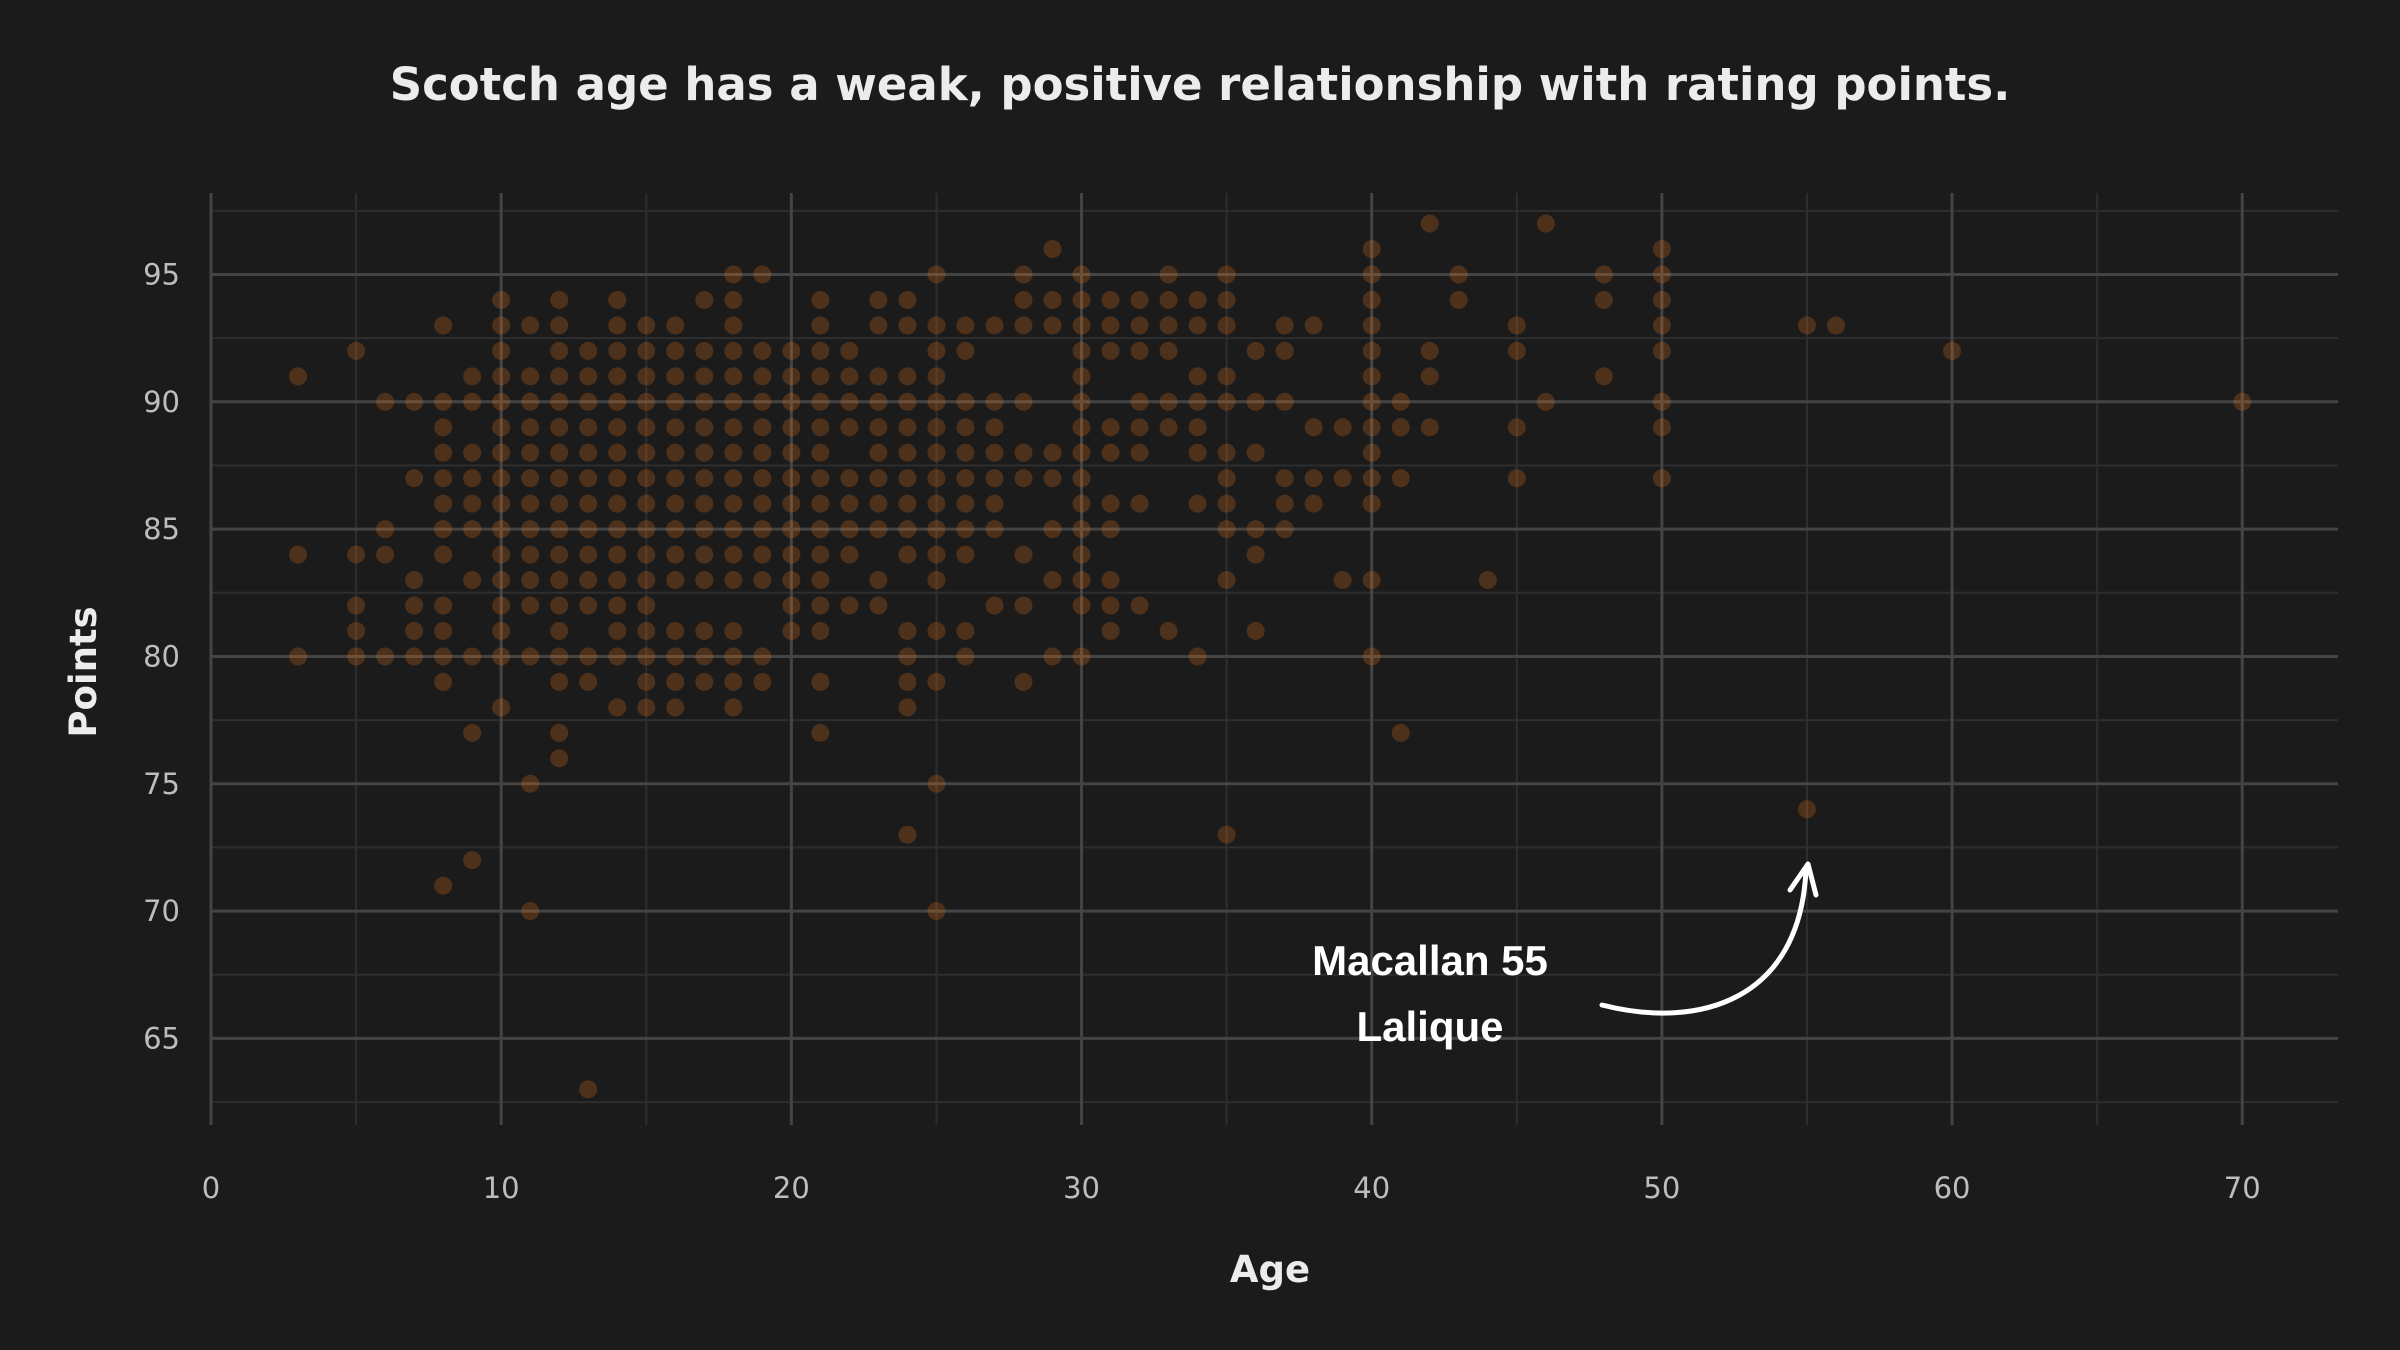 The image size is (2400, 1350). What do you see at coordinates (83, 671) in the screenshot?
I see `y-axis-label: Points` at bounding box center [83, 671].